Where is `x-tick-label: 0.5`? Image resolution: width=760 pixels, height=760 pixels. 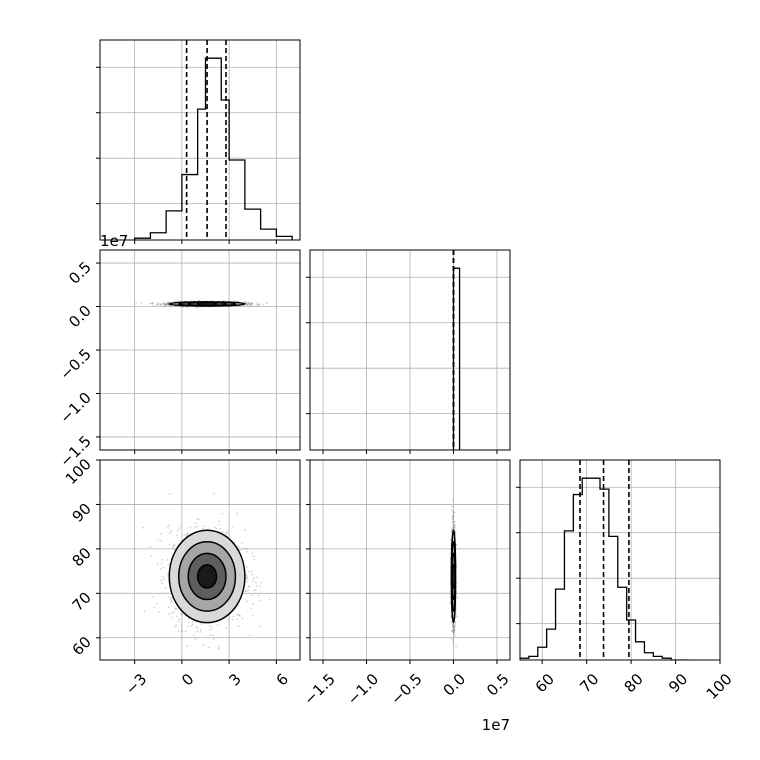 x-tick-label: 0.5 is located at coordinates (498, 685).